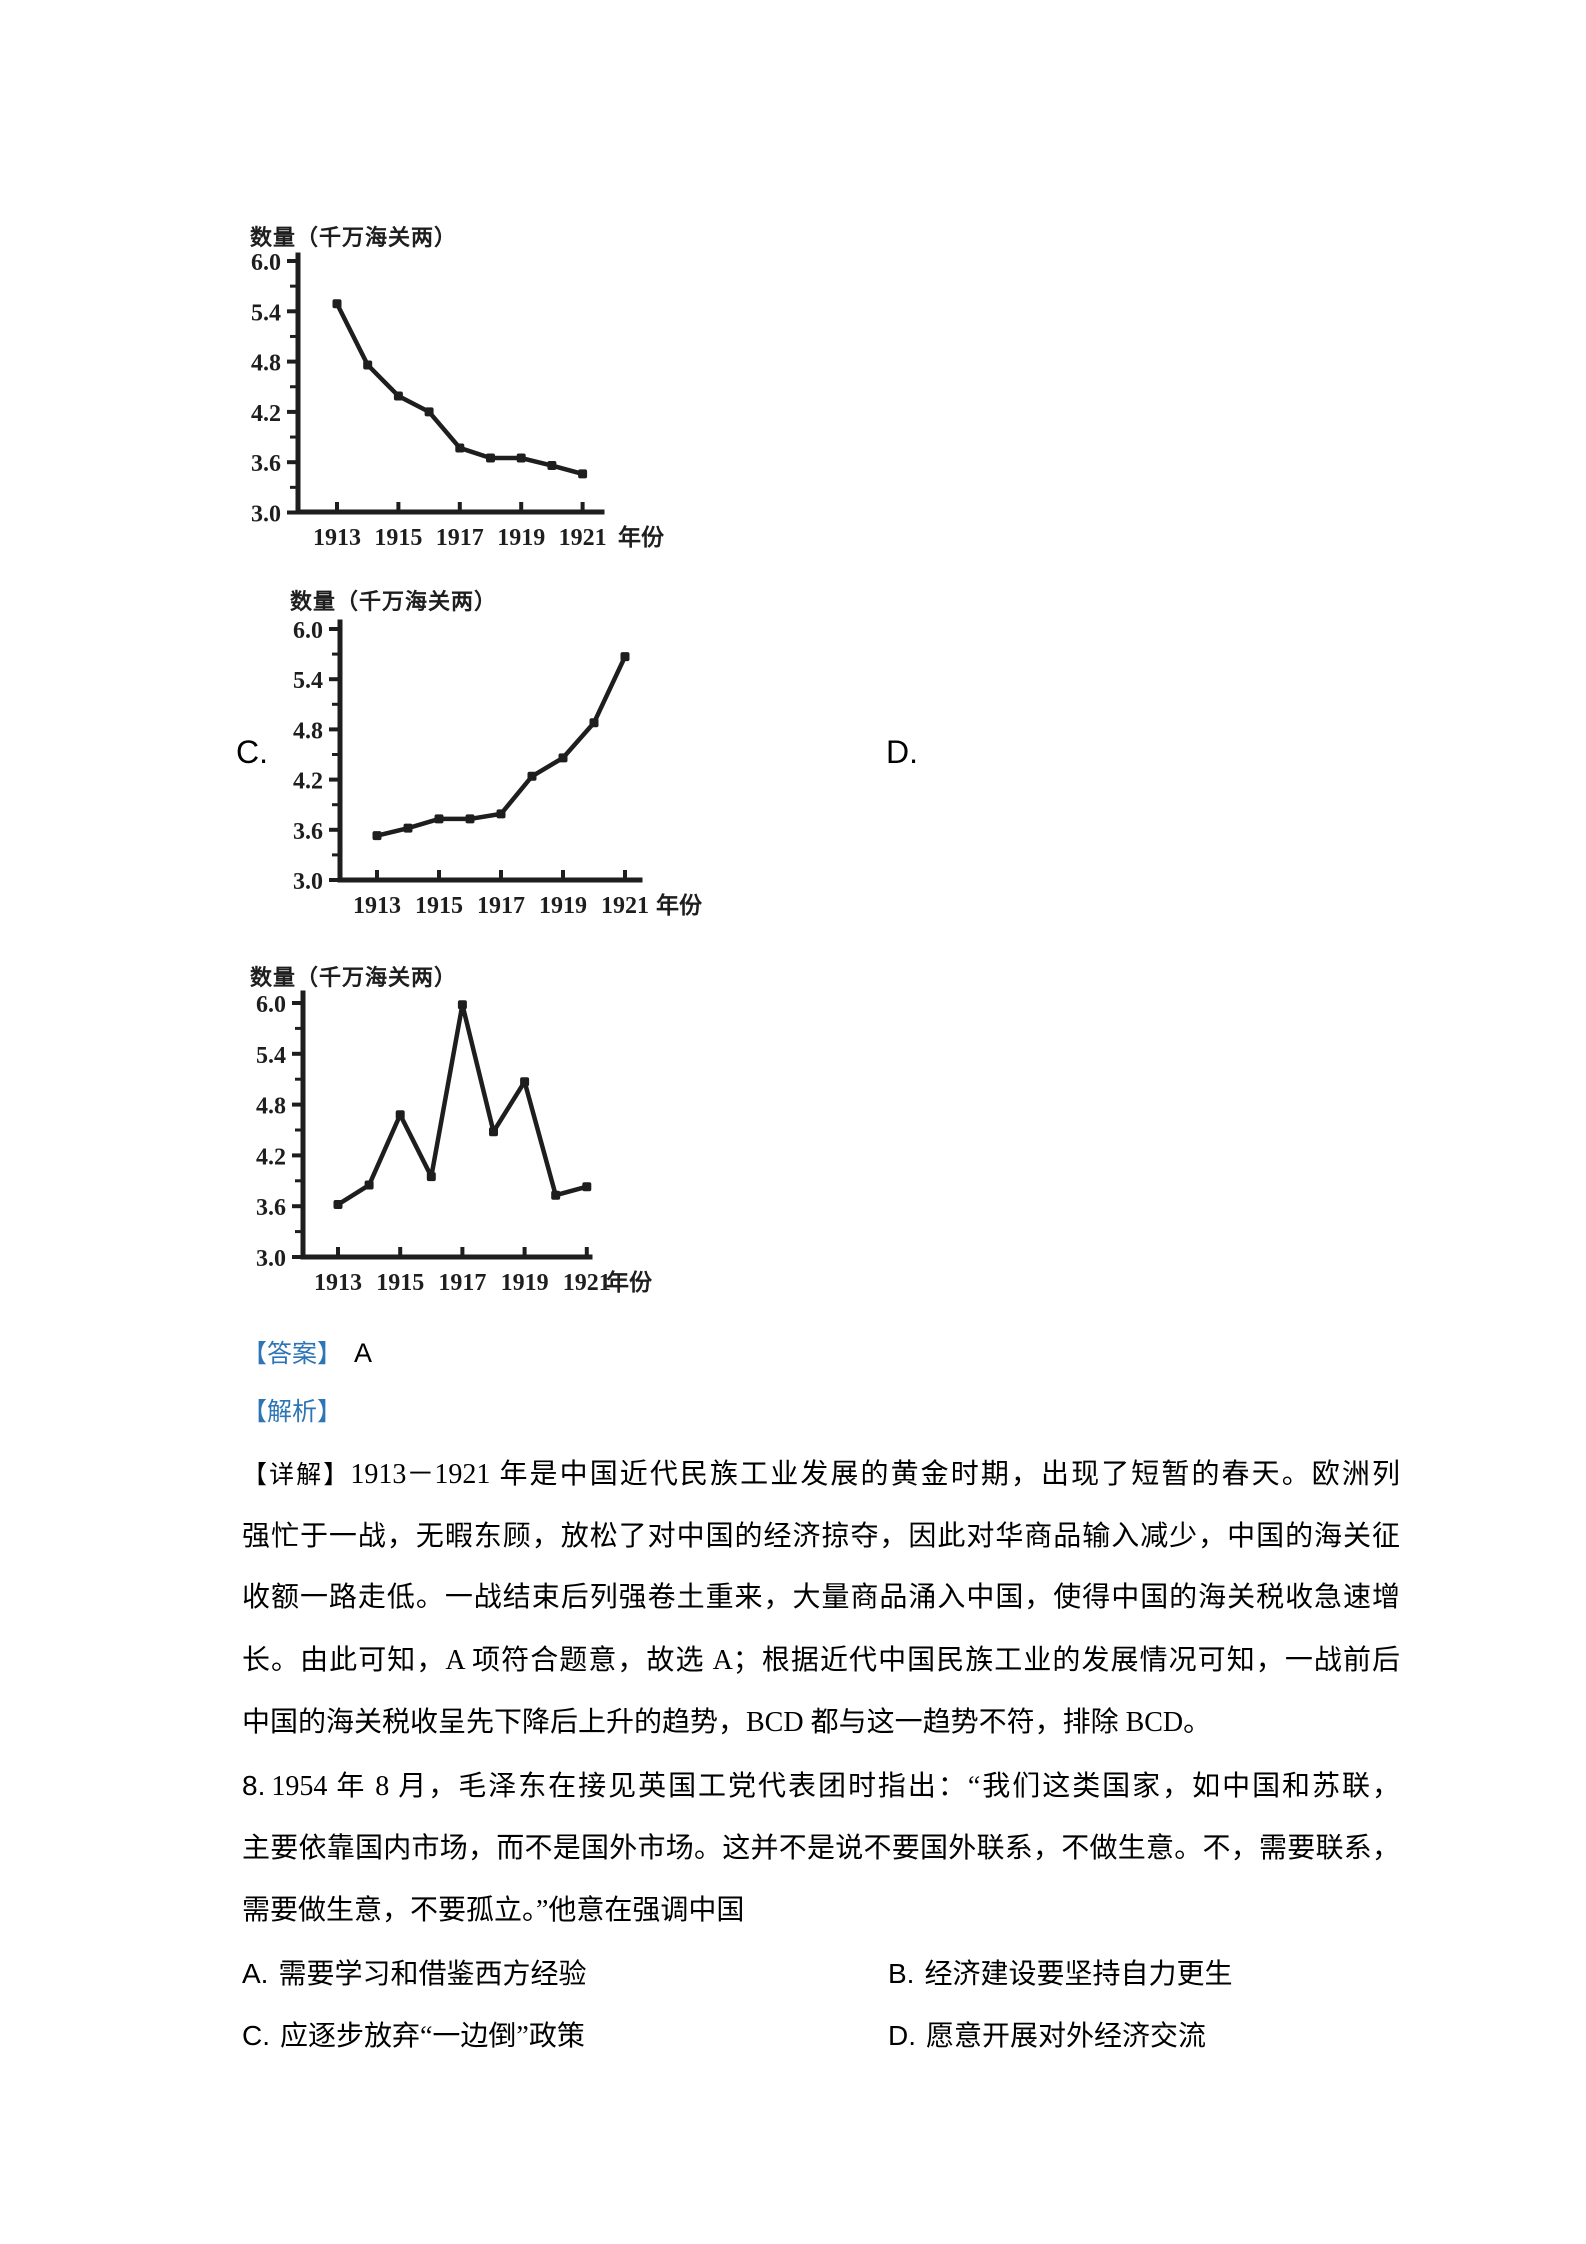 The height and width of the screenshot is (2244, 1586). I want to click on detail-text: 1913－1921 年是中国近代民族工业发展的黄金时期，出现了短暂的春天。欧洲列, so click(875, 1474).